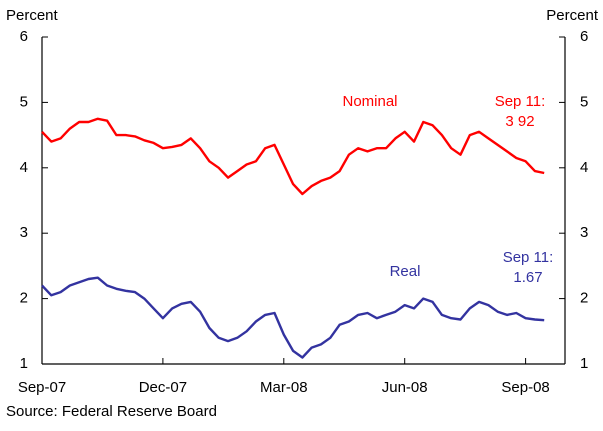  Describe the element at coordinates (584, 298) in the screenshot. I see `y2-tick-label: 2` at that location.